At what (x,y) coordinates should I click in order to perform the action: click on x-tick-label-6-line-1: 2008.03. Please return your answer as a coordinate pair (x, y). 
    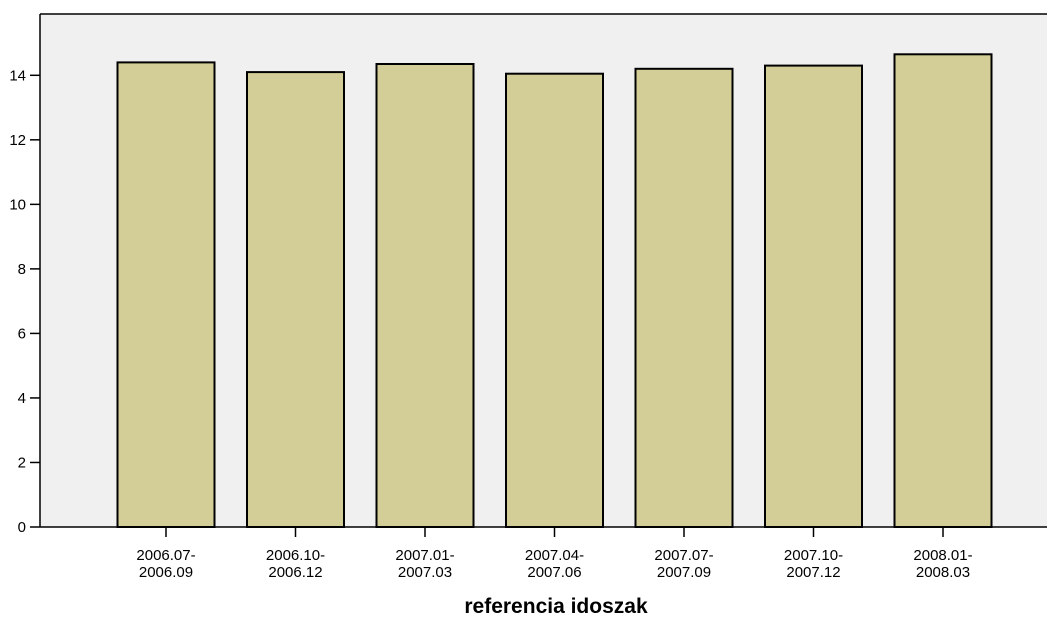
    Looking at the image, I should click on (943, 572).